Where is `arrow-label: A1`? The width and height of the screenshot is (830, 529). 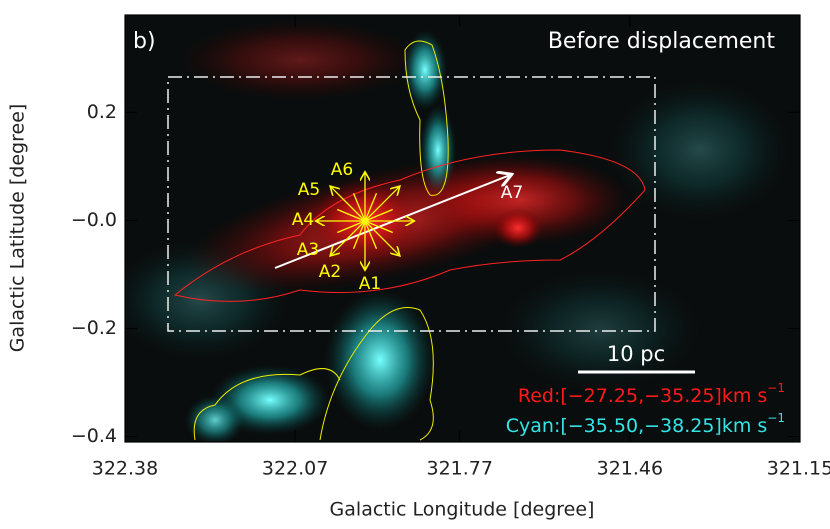 arrow-label: A1 is located at coordinates (370, 284).